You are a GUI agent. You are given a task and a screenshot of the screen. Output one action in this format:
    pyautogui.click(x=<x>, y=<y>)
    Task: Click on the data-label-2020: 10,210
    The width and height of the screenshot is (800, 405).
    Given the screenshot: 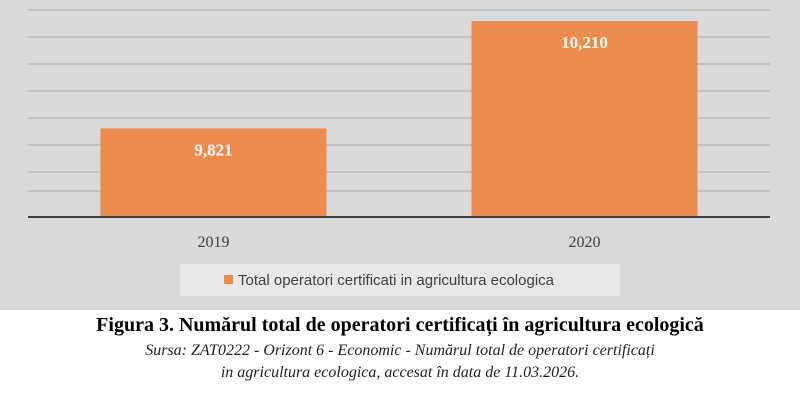 What is the action you would take?
    pyautogui.click(x=584, y=42)
    